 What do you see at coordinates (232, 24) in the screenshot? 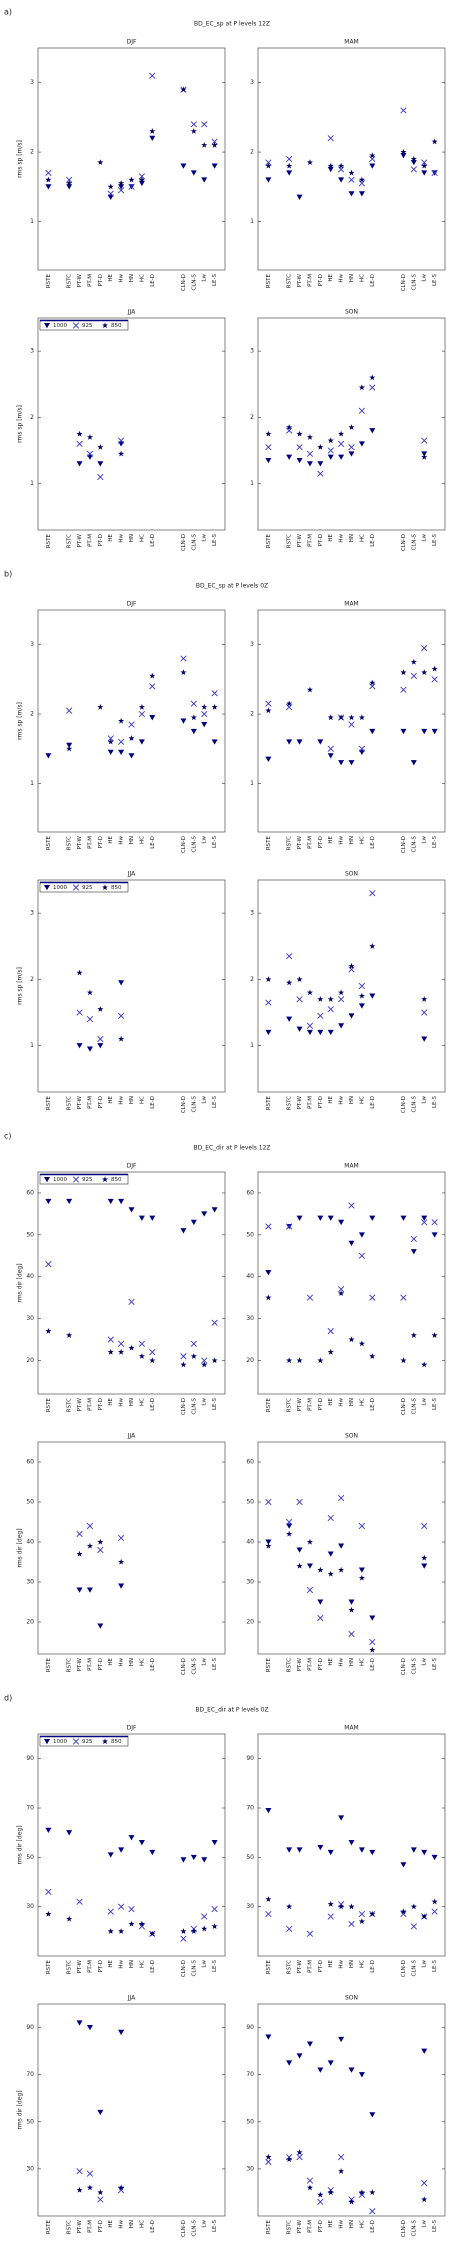
I see `section-title: BD_EC_sp at P levels 12Z` at bounding box center [232, 24].